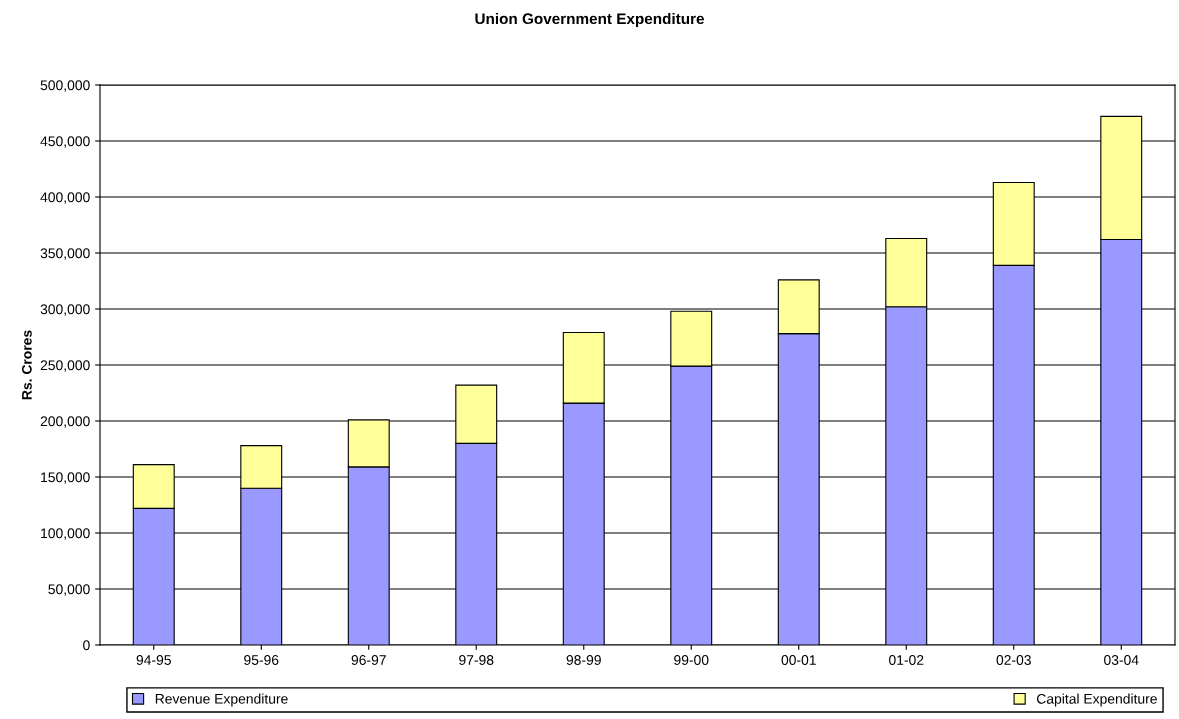 The height and width of the screenshot is (719, 1179). Describe the element at coordinates (153, 660) in the screenshot. I see `x-tick-label: 94-95` at that location.